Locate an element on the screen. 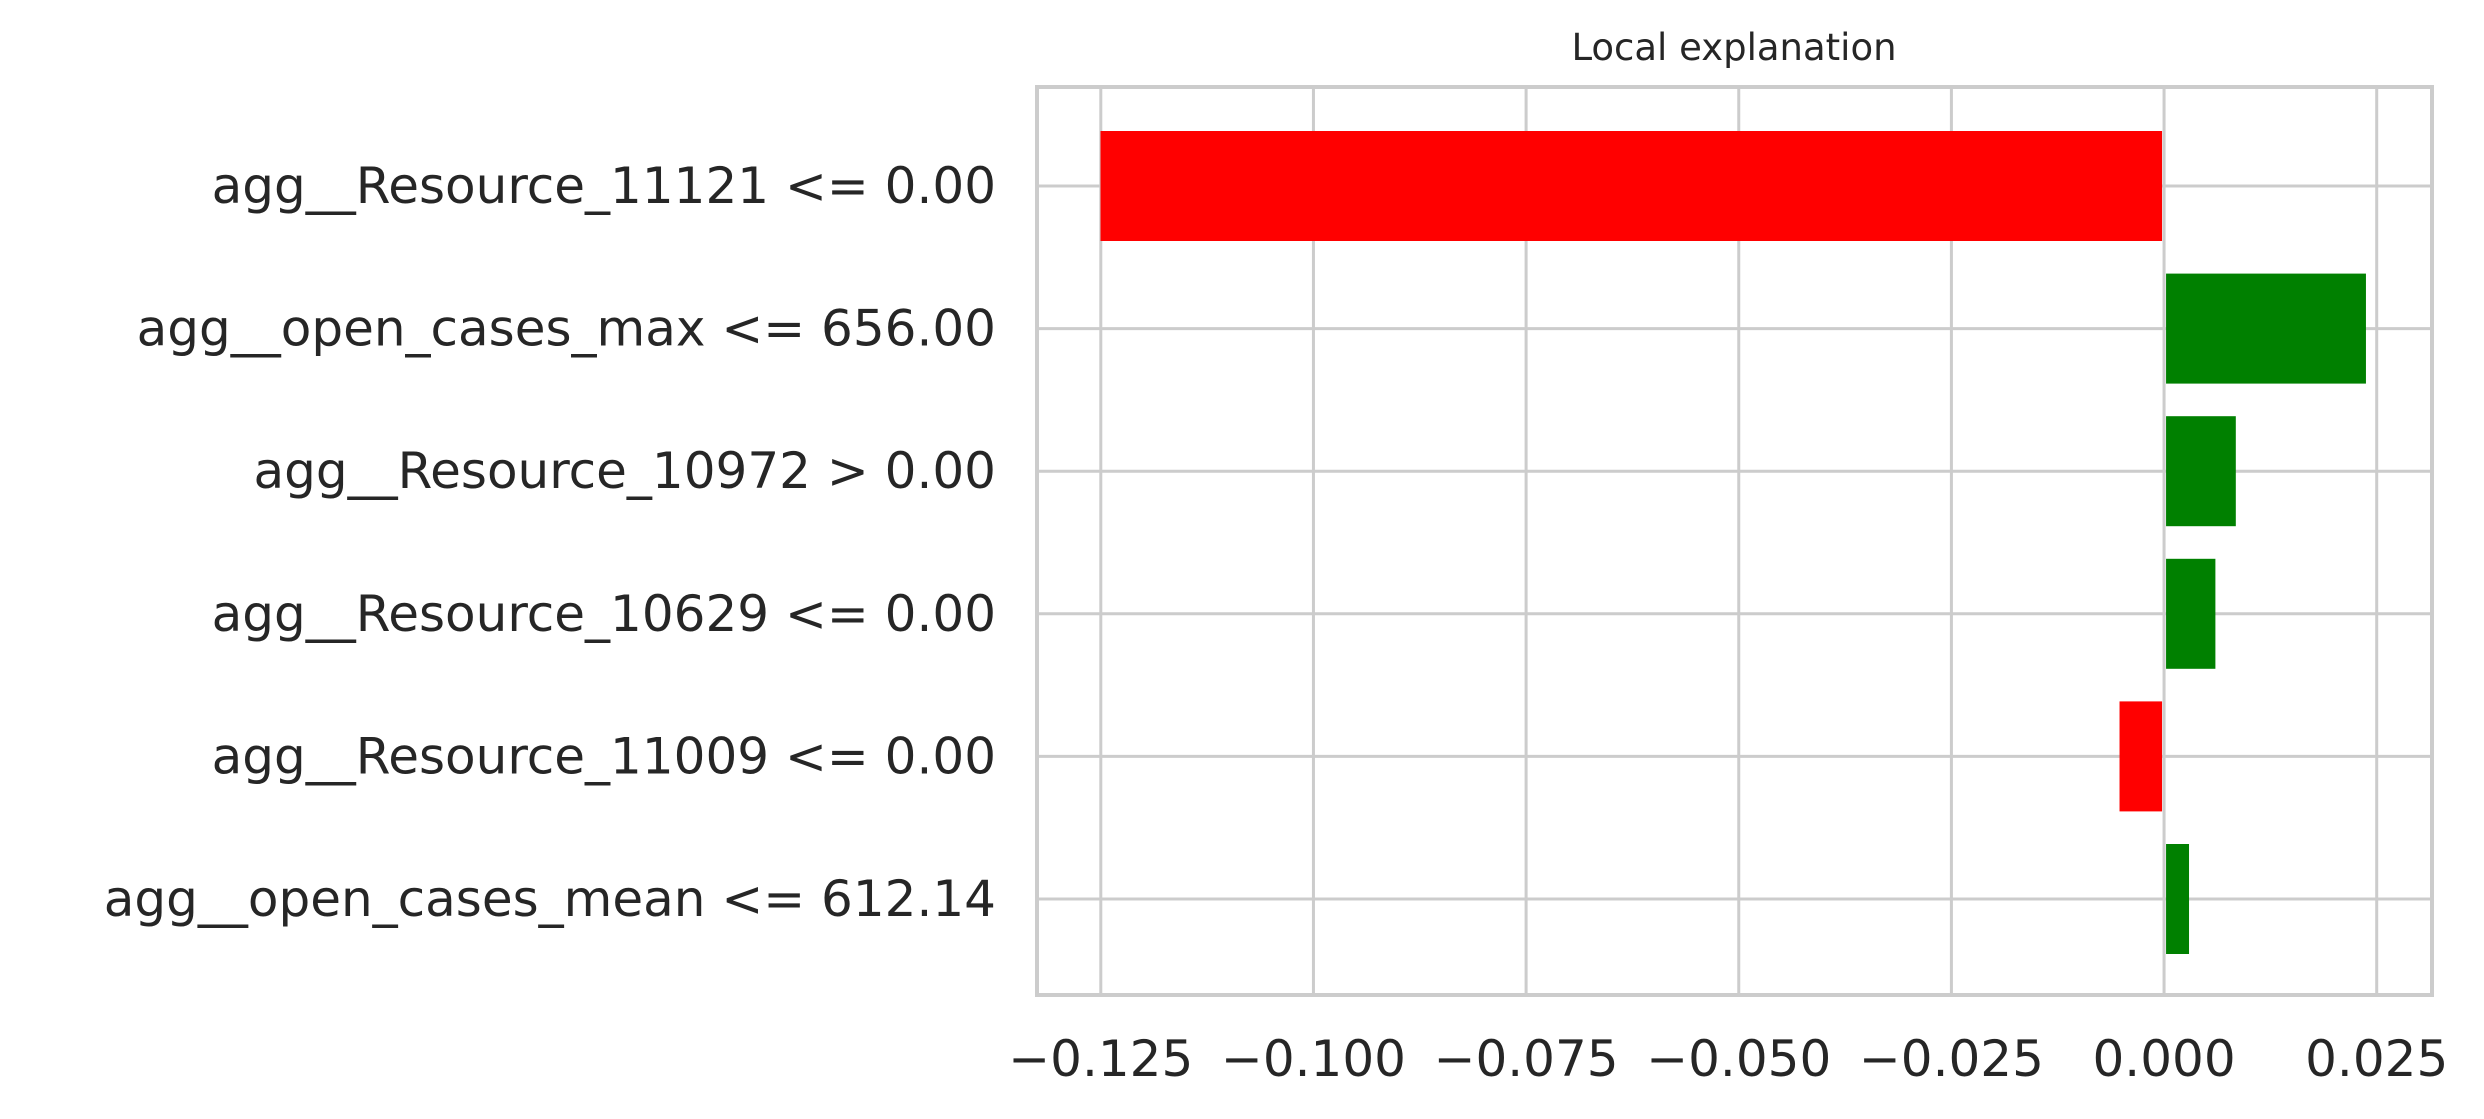 The height and width of the screenshot is (1119, 2484). y-tick-label: agg__Resource_11121 <= 0.00 is located at coordinates (604, 186).